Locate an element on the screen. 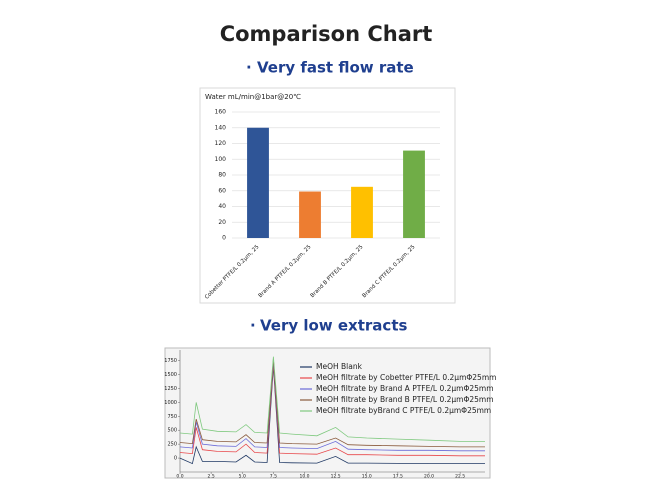 The image size is (652, 490). y-tick-label: 1250 is located at coordinates (170, 389).